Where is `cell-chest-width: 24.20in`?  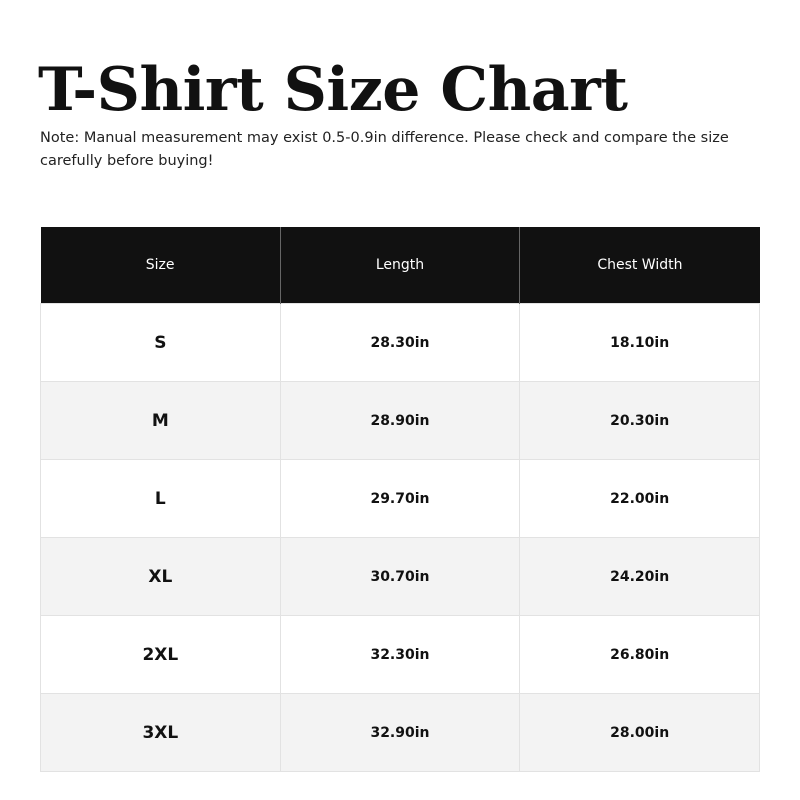 cell-chest-width: 24.20in is located at coordinates (639, 576).